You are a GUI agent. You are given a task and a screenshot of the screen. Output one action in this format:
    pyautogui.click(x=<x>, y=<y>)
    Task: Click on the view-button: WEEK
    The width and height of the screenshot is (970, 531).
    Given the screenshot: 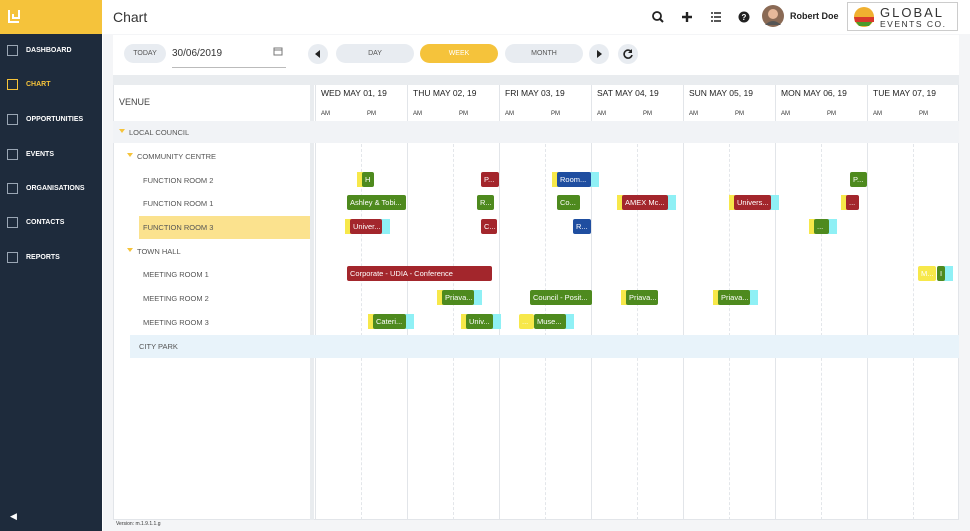 What is the action you would take?
    pyautogui.click(x=459, y=53)
    